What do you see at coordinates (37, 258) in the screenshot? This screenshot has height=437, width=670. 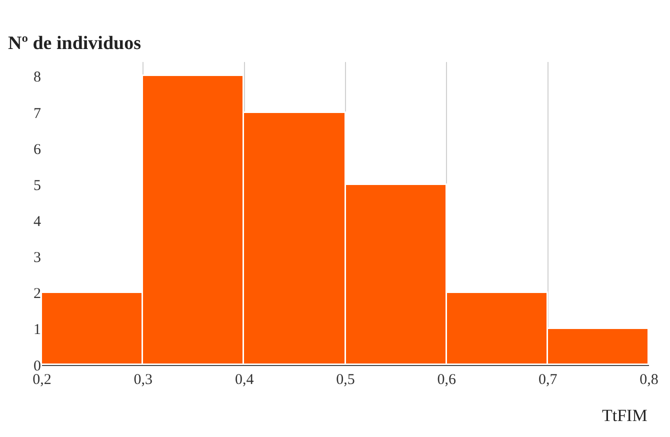 I see `y-tick-label: 3` at bounding box center [37, 258].